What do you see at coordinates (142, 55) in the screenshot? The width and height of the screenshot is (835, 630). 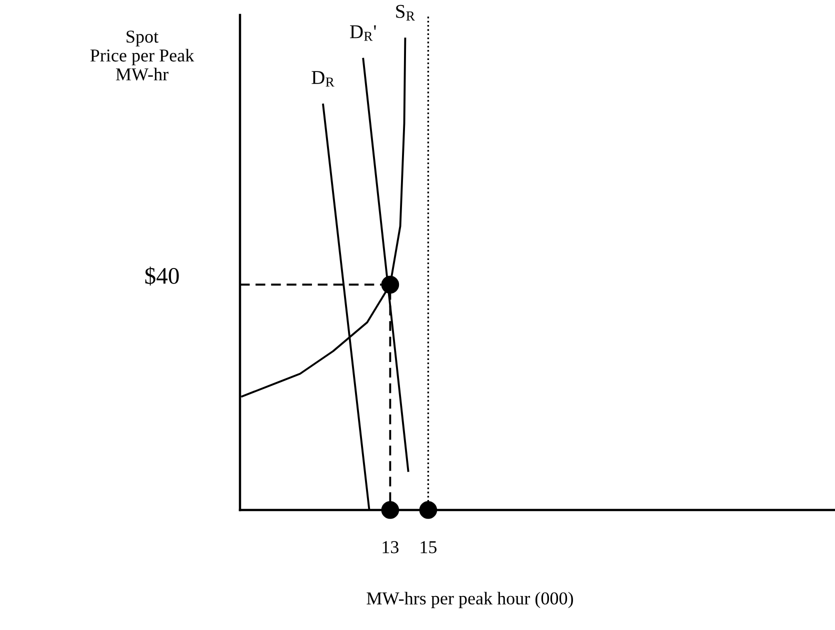 I see `y-axis-title: Spot Price per Peak MW-hr` at bounding box center [142, 55].